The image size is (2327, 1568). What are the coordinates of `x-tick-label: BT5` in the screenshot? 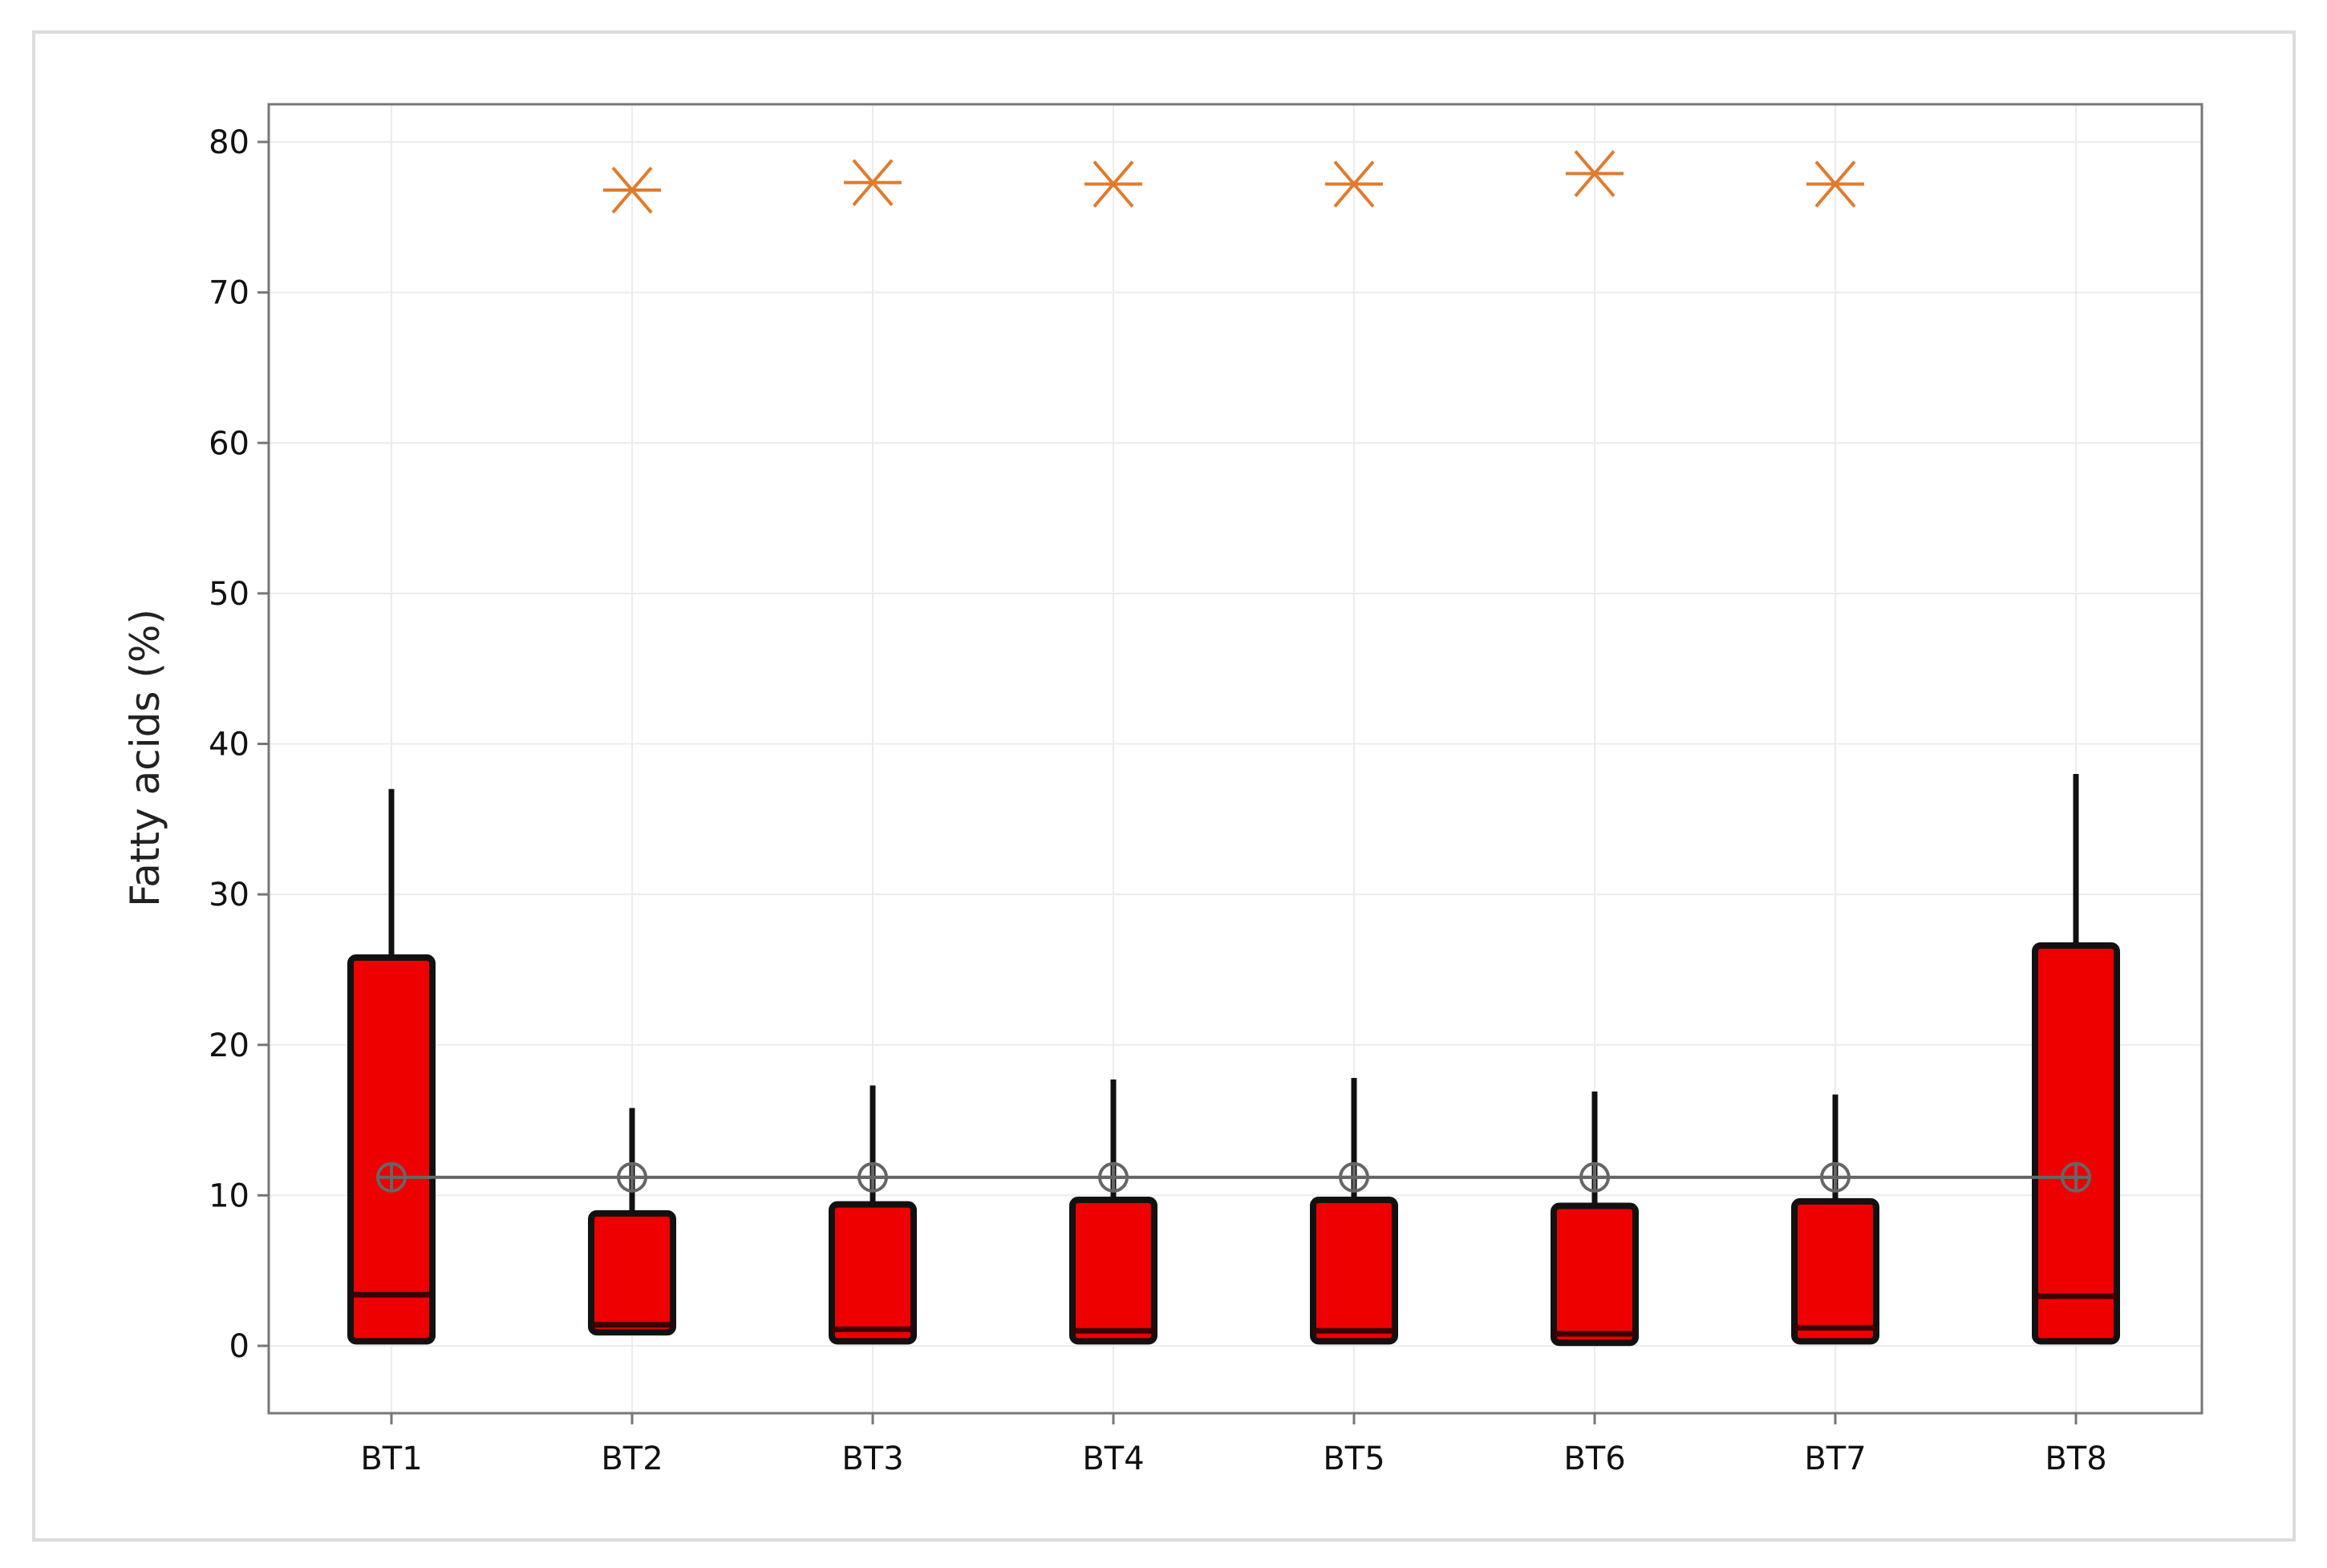 It's located at (1354, 1459).